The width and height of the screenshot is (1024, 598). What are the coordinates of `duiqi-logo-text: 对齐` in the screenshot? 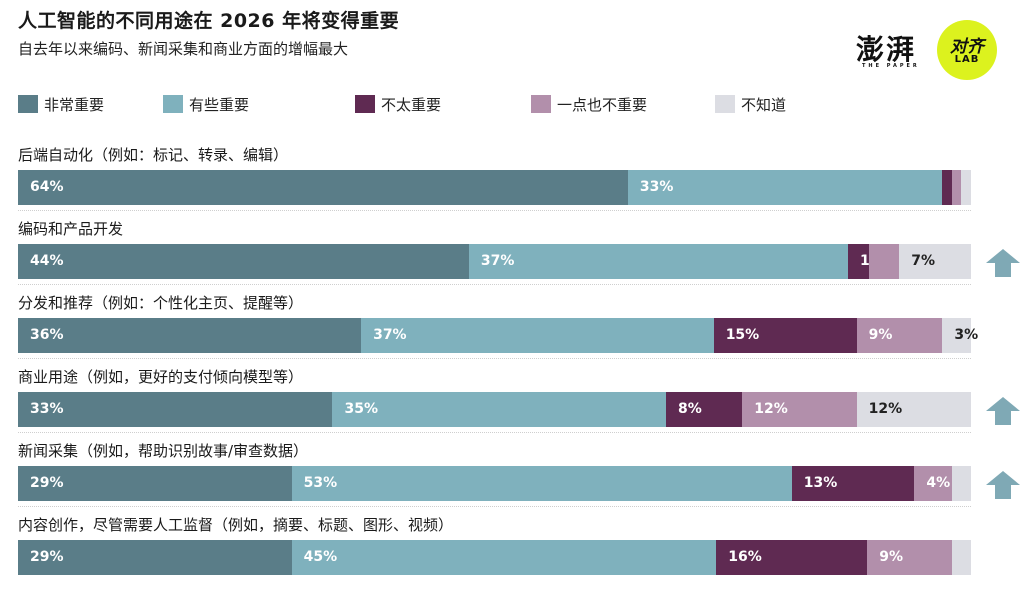 It's located at (967, 47).